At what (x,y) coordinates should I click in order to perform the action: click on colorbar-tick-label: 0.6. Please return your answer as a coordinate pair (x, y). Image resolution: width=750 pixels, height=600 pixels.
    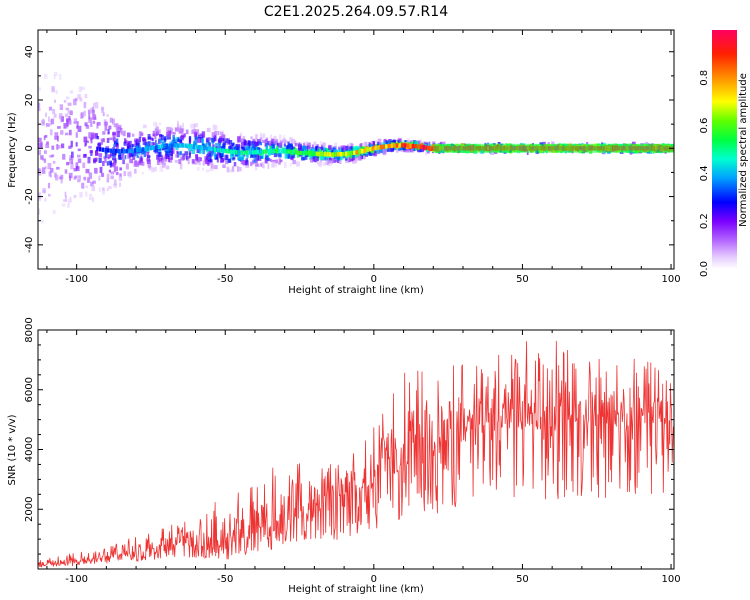
    Looking at the image, I should click on (704, 126).